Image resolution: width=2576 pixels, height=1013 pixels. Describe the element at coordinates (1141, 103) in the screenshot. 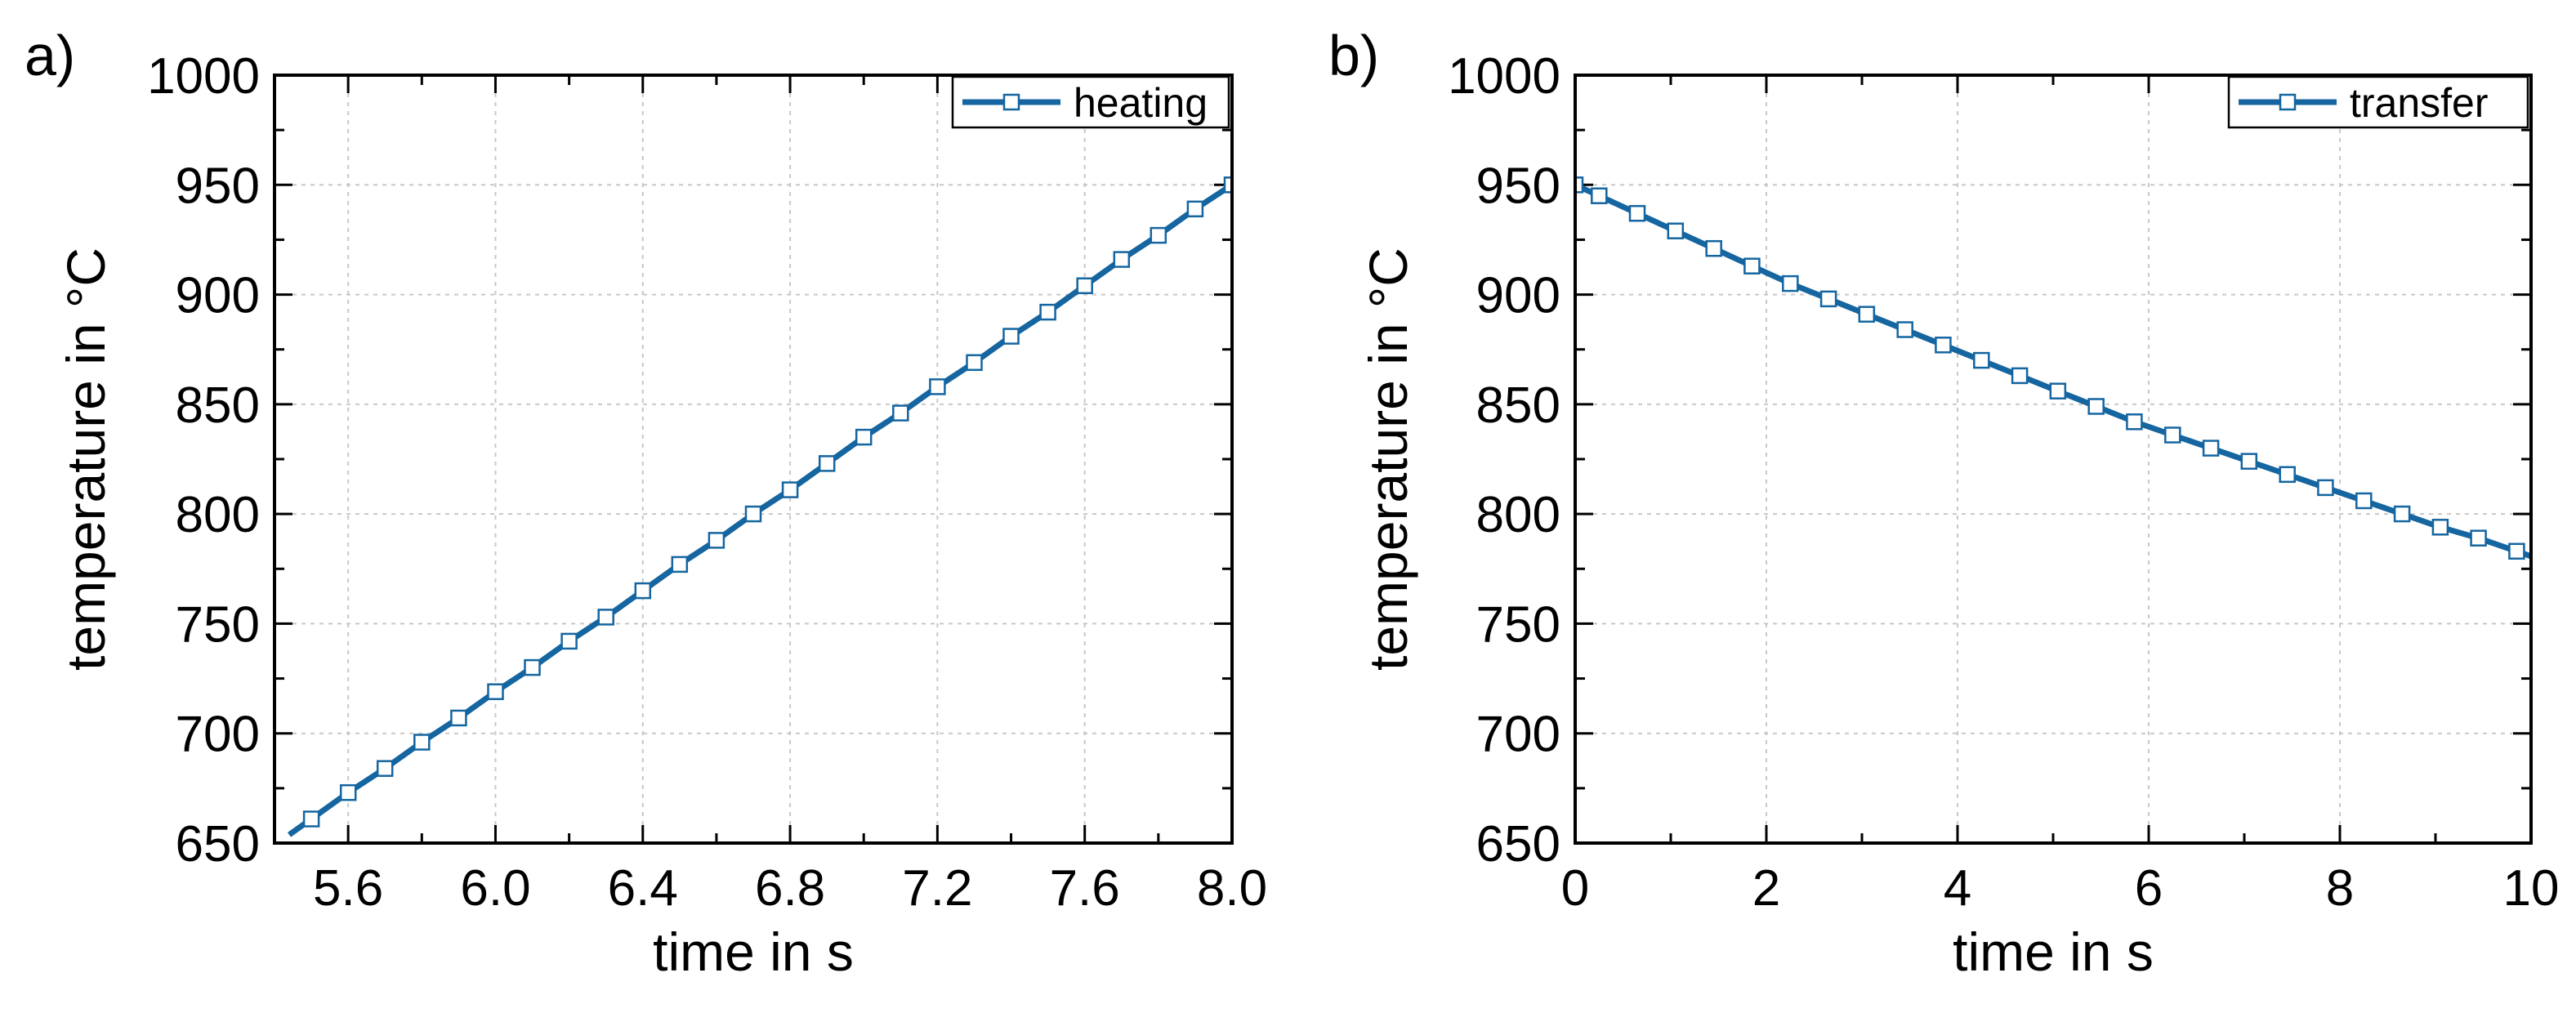

I see `legend-label: heating` at that location.